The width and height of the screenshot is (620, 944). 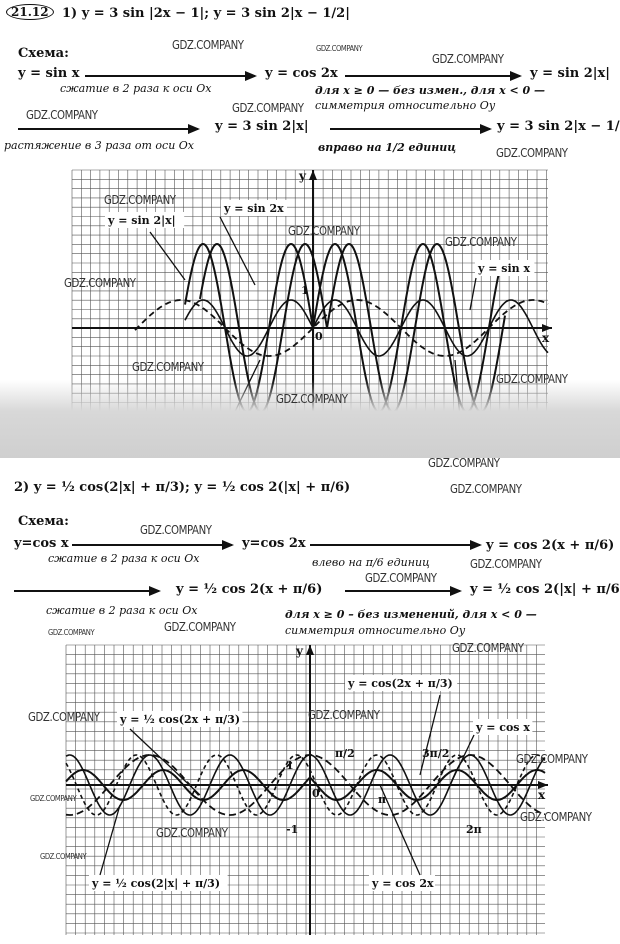 What do you see at coordinates (375, 630) in the screenshot?
I see `p2-step3-note2: симметрия относительно Oy` at bounding box center [375, 630].